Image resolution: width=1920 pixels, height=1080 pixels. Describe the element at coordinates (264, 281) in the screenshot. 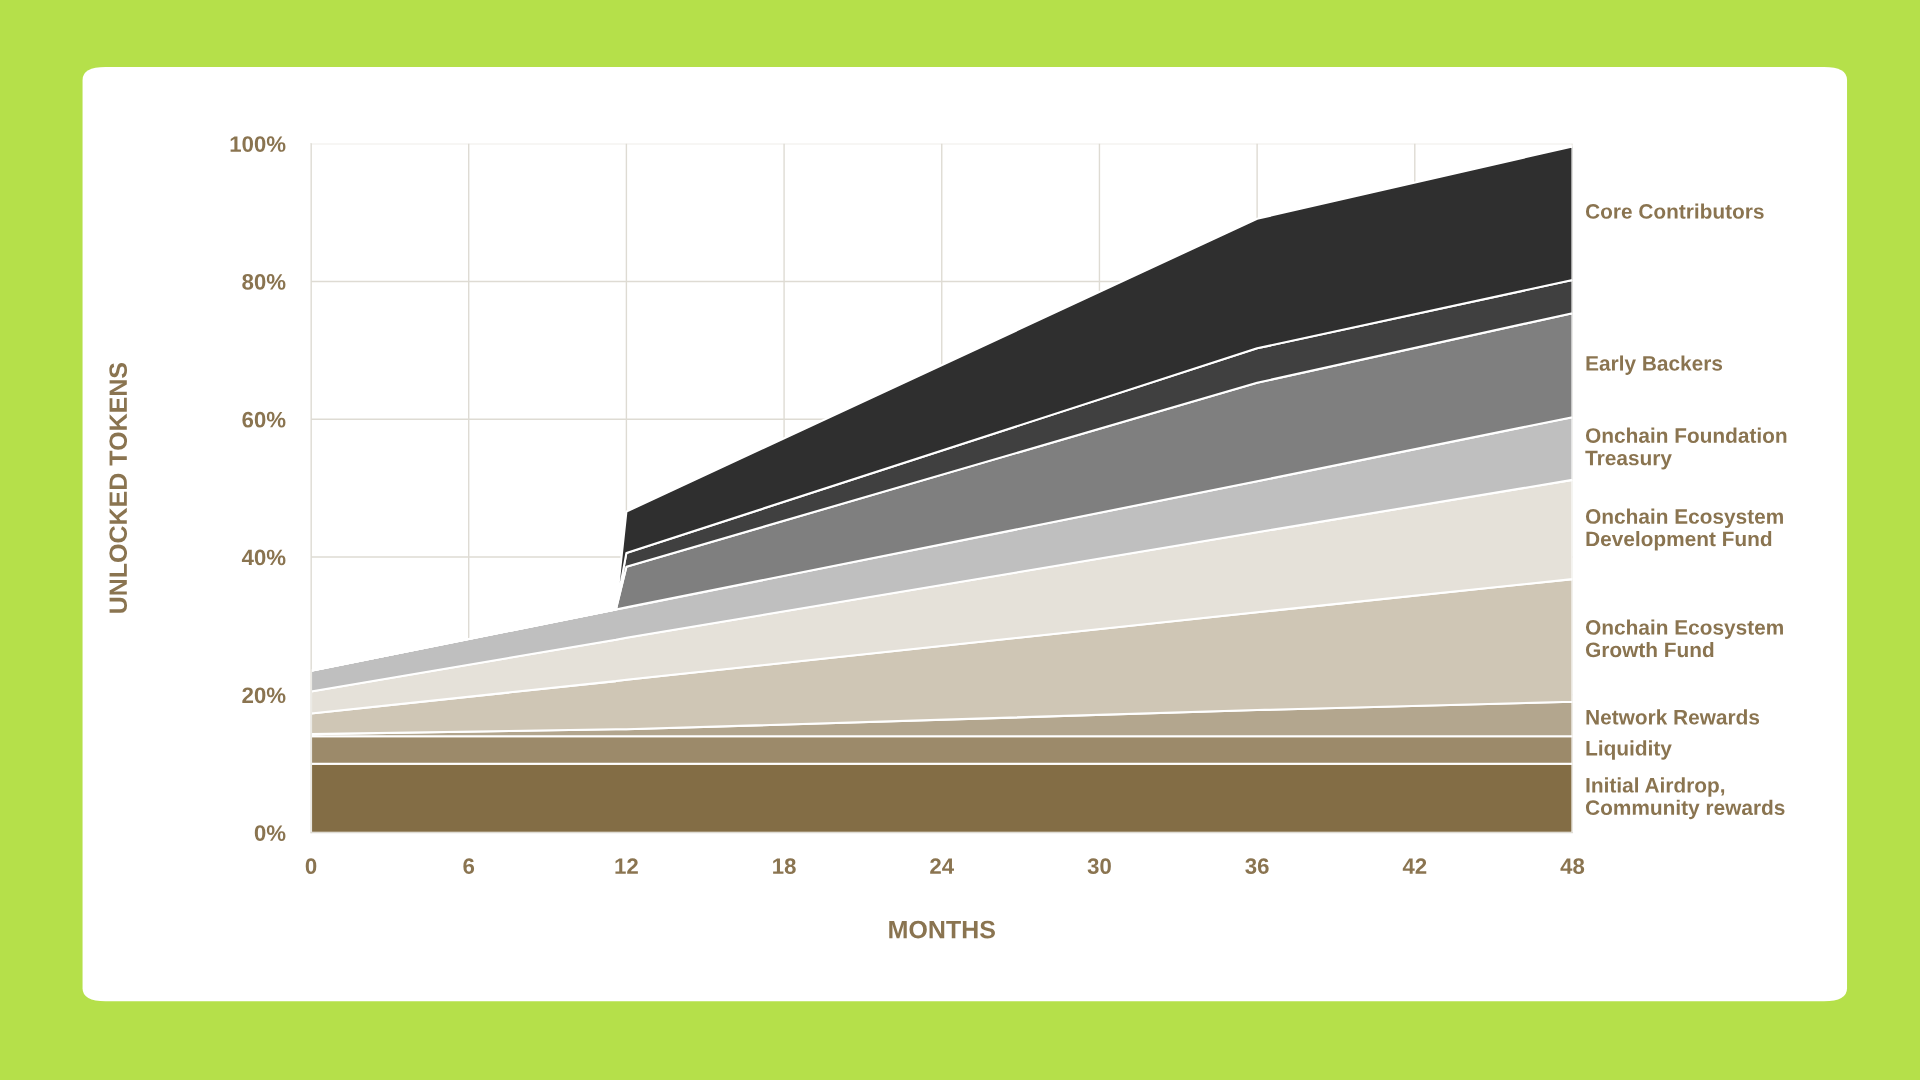

I see `y-tick-label: 80%` at that location.